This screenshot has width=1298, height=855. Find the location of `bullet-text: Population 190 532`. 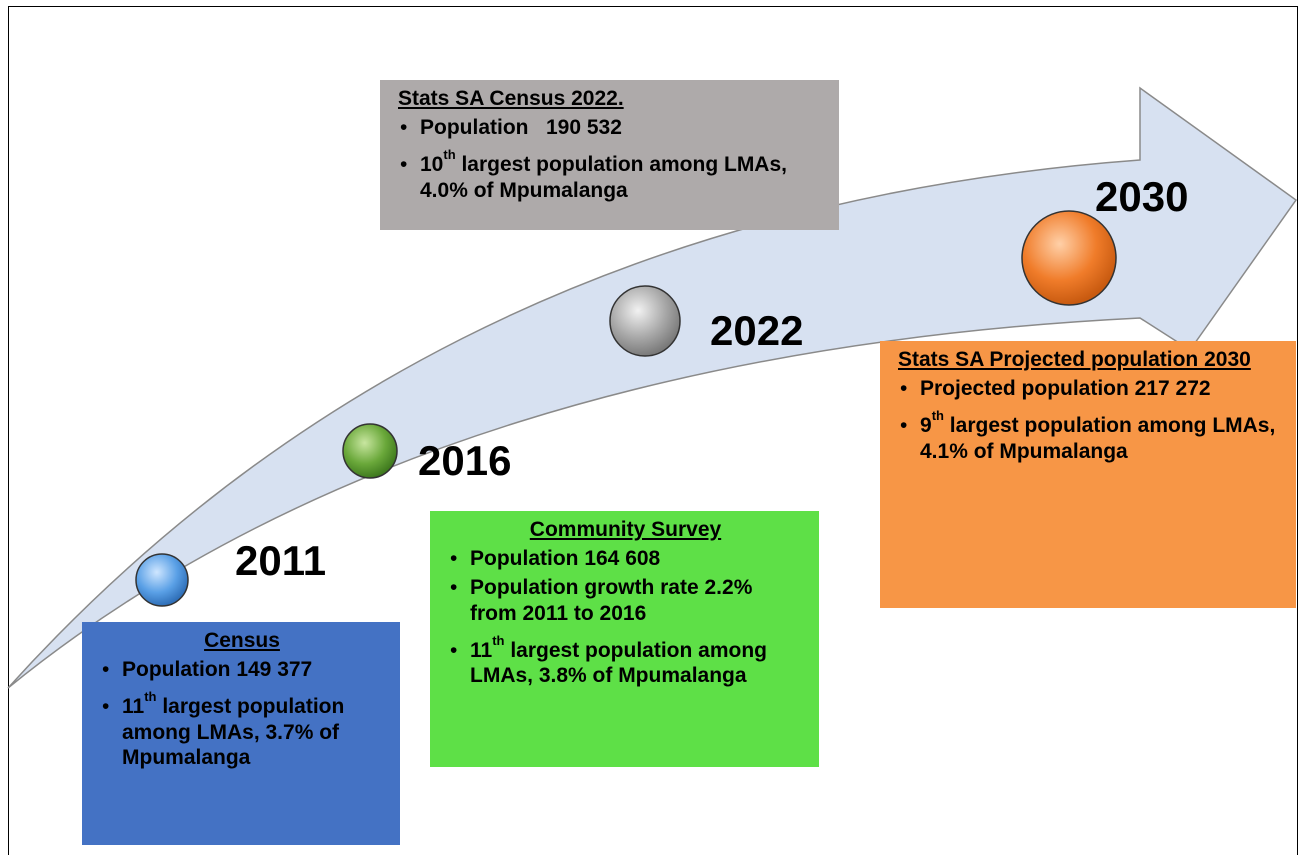

bullet-text: Population 190 532 is located at coordinates (521, 128).